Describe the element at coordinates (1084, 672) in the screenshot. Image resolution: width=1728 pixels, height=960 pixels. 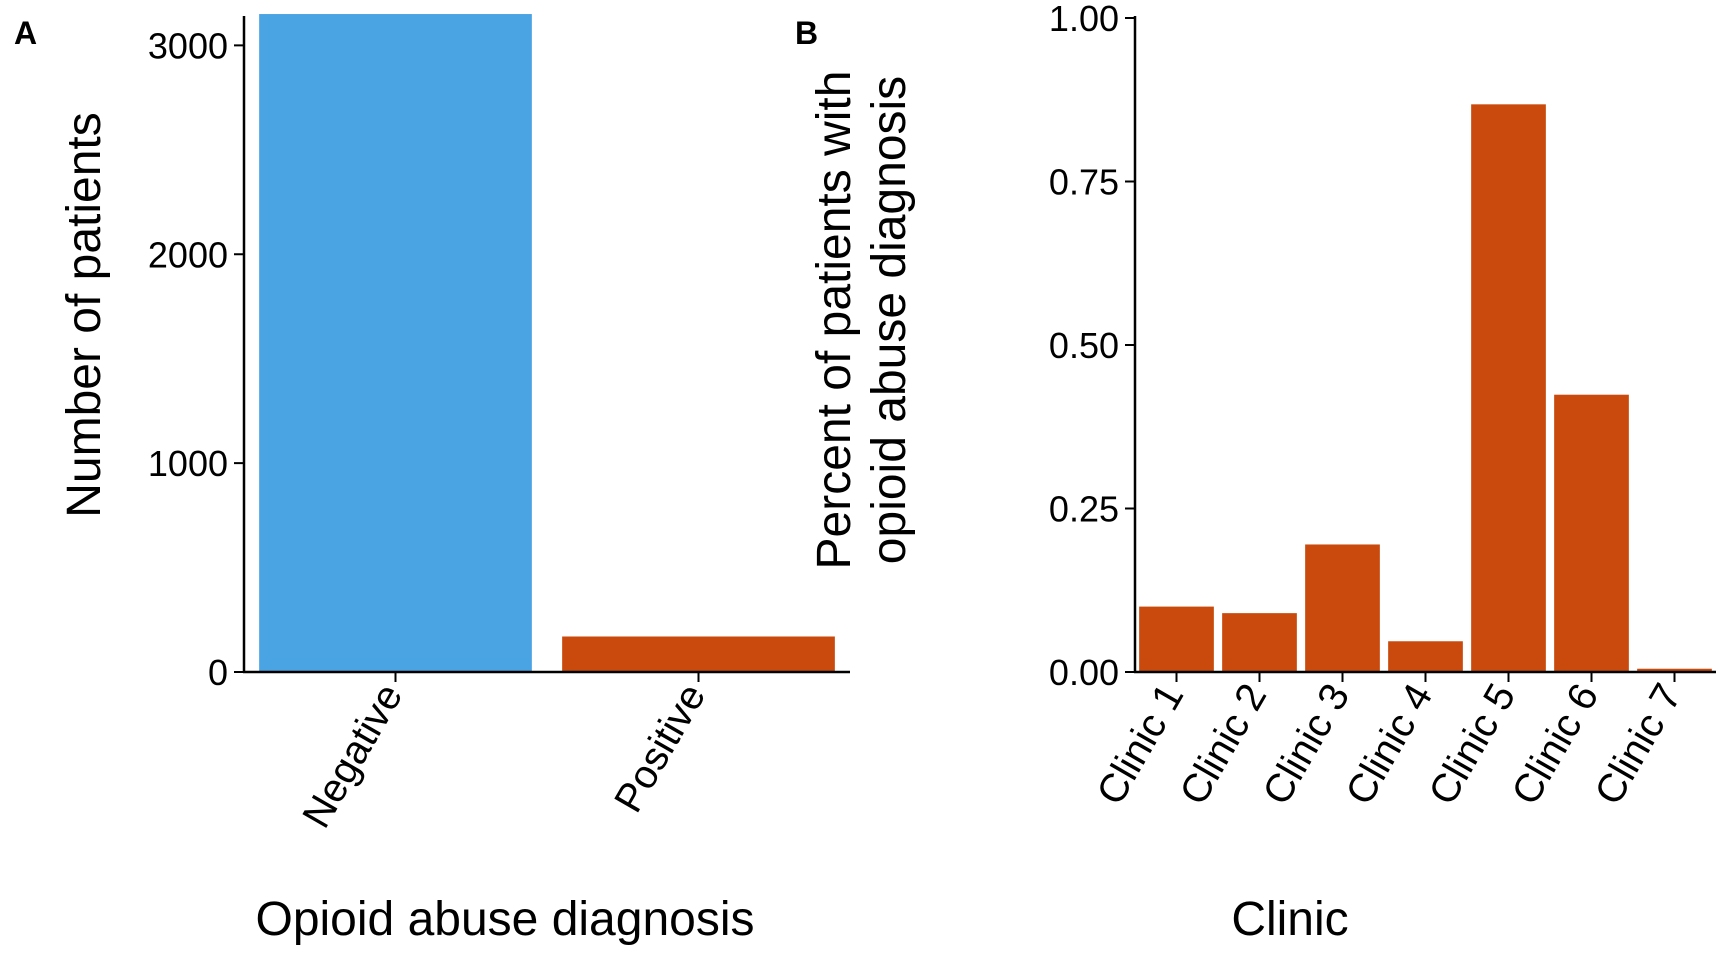
I see `panel-b-y-tick-label-1: 0.00` at that location.